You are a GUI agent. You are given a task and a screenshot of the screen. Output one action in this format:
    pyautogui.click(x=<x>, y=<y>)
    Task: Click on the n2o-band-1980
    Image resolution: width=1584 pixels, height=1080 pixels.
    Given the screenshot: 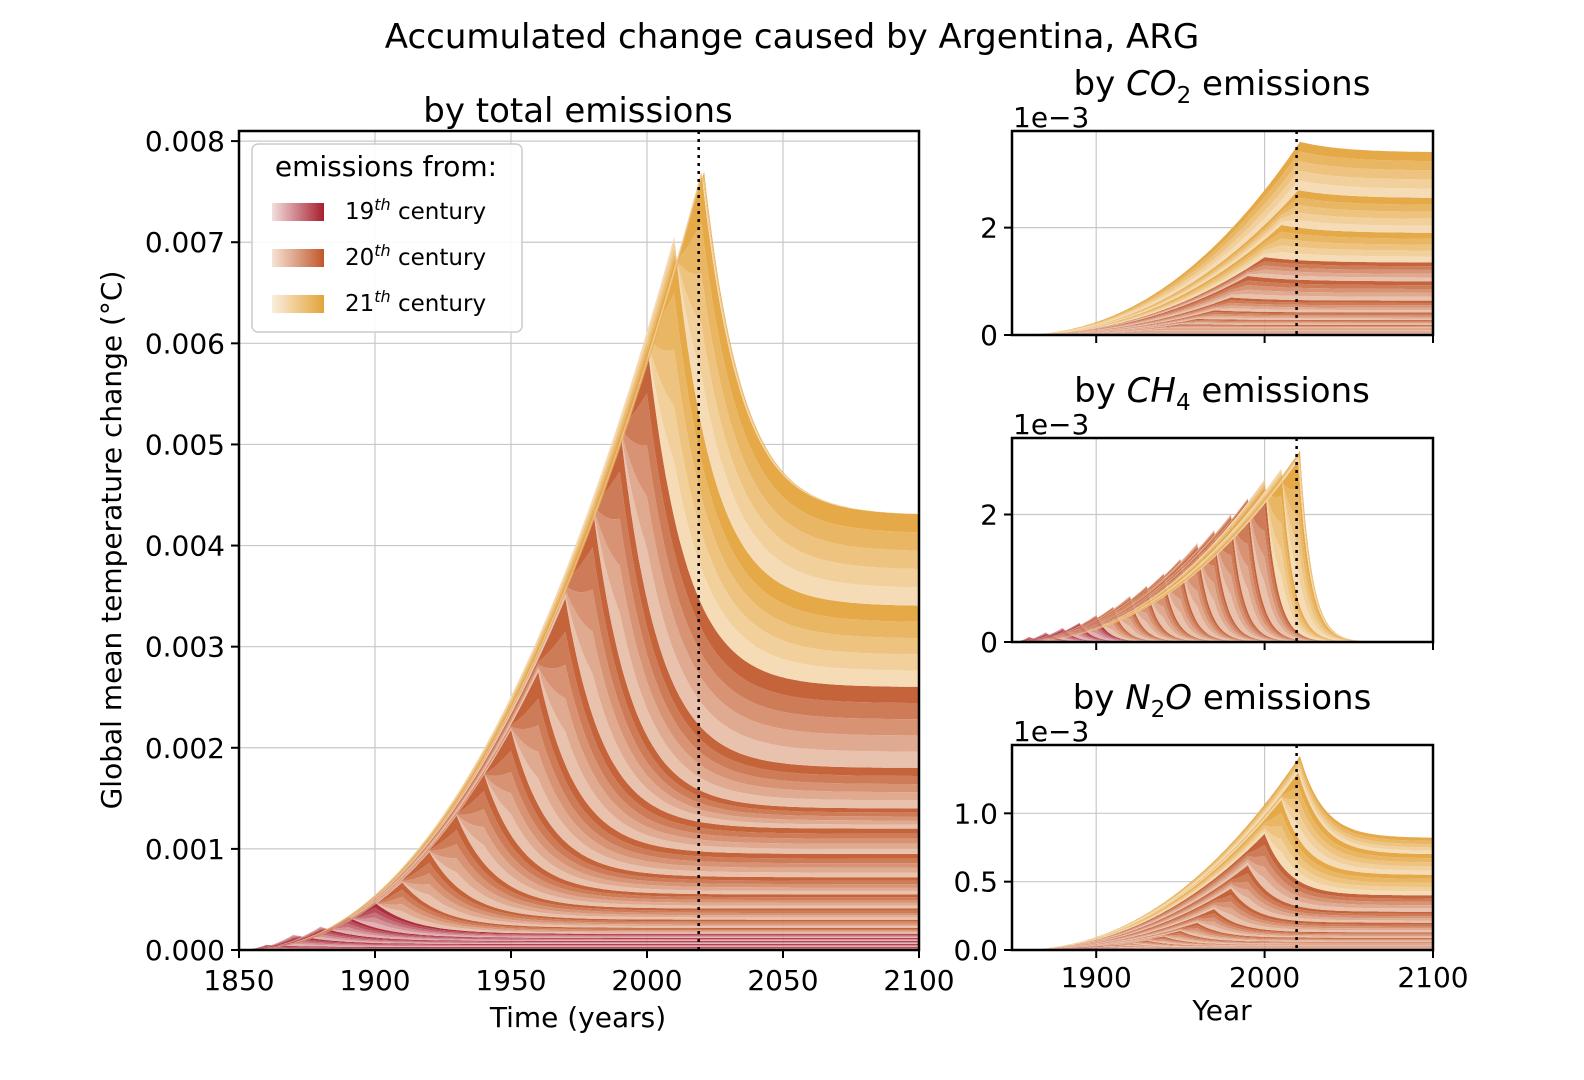 What is the action you would take?
    pyautogui.click(x=1222, y=915)
    